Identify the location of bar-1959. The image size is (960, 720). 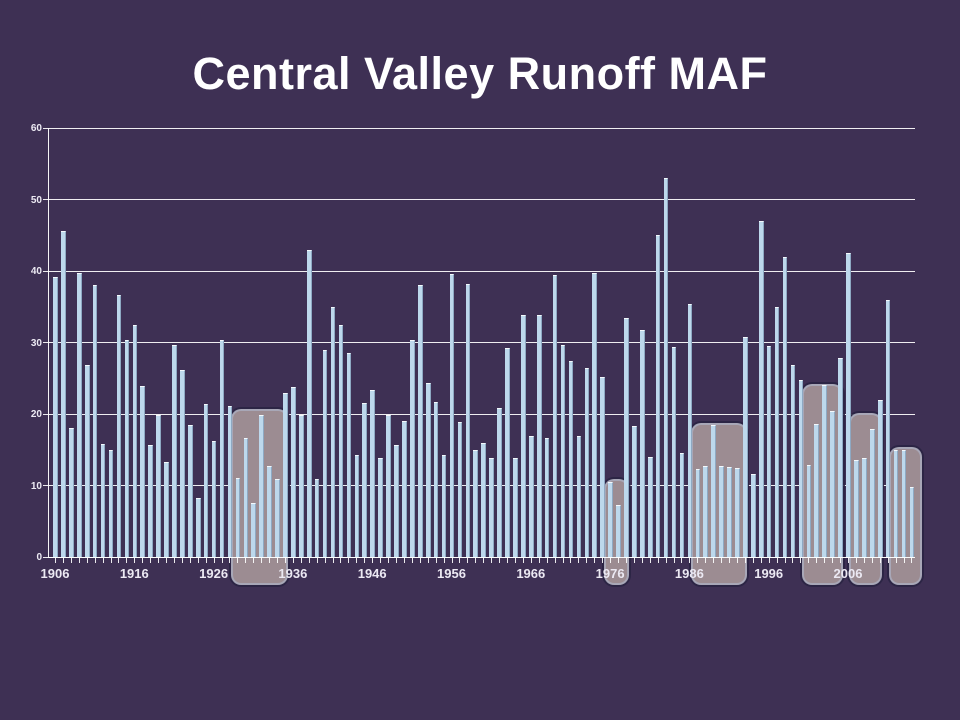
(476, 504).